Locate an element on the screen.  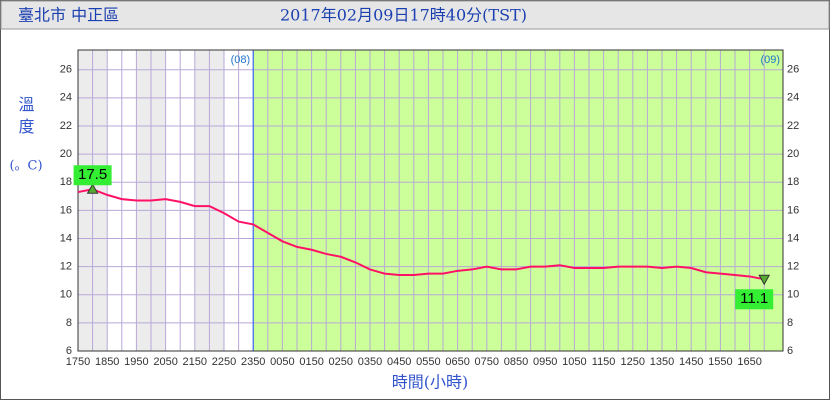
y-label: 溫度 is located at coordinates (25, 118).